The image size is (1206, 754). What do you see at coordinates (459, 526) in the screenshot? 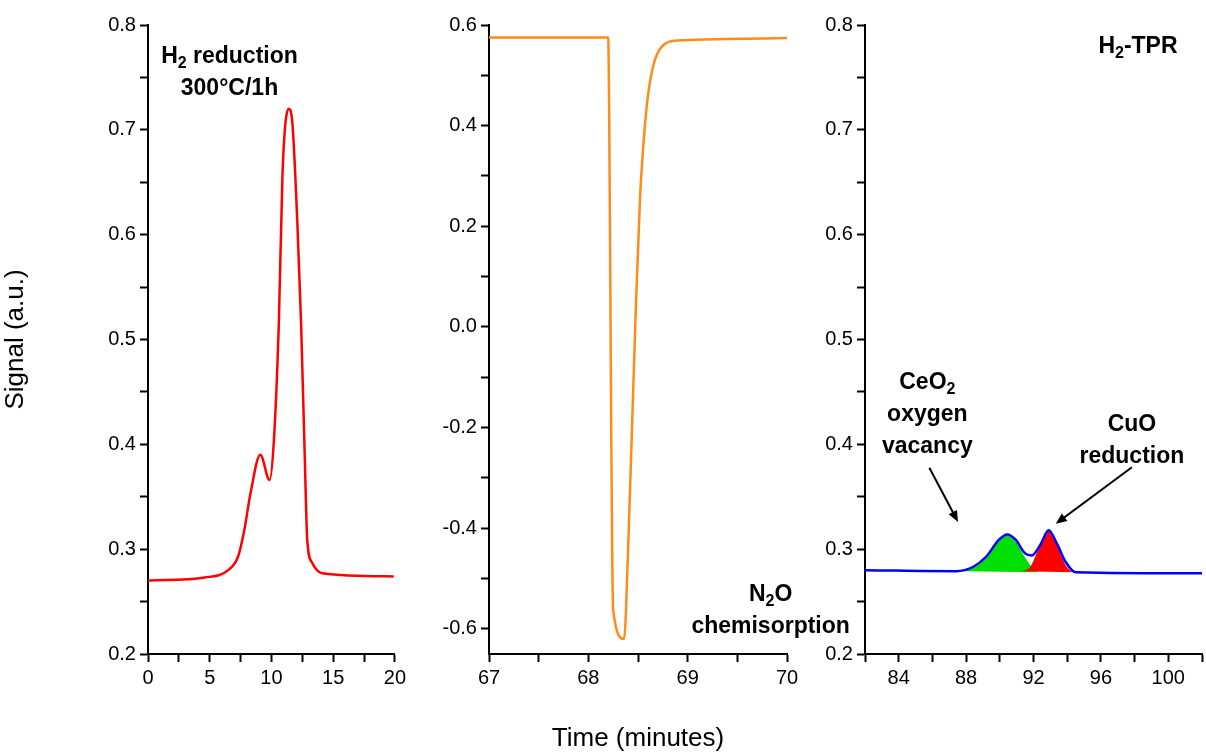
I see `y-tick-label: -0.4` at bounding box center [459, 526].